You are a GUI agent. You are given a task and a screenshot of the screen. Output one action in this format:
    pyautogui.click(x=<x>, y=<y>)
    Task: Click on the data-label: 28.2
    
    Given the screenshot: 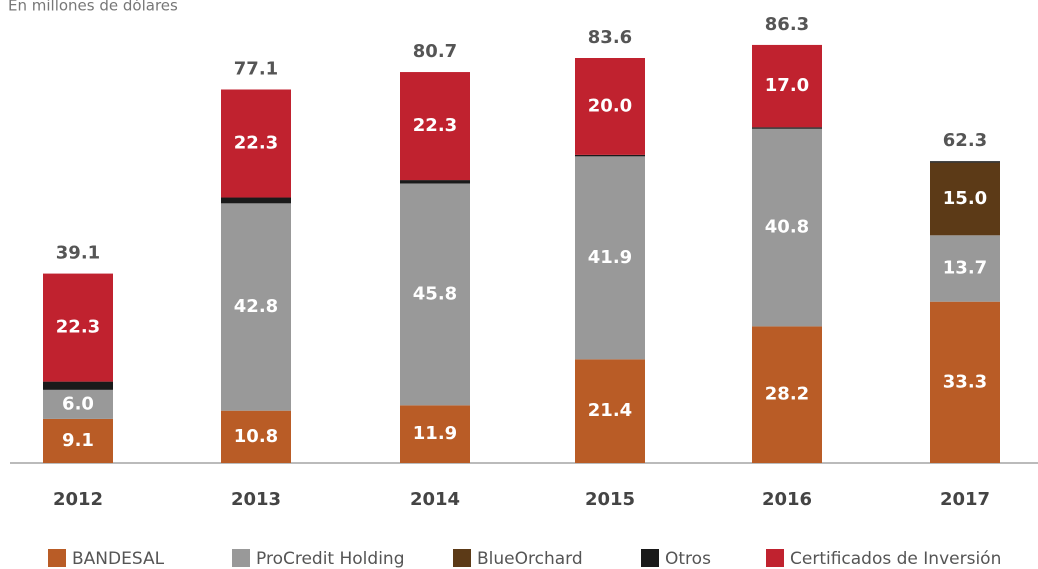 What is the action you would take?
    pyautogui.click(x=787, y=394)
    